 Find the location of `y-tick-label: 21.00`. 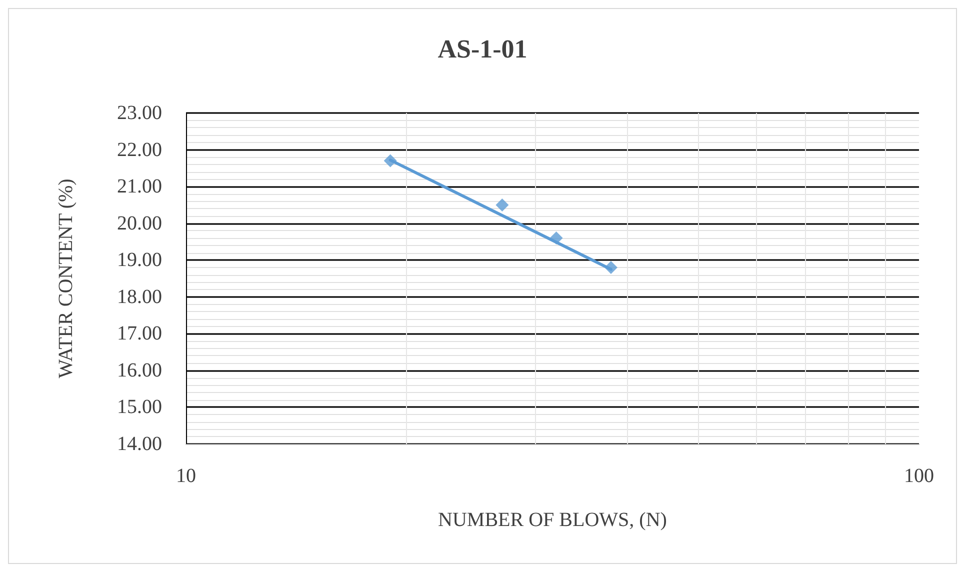

y-tick-label: 21.00 is located at coordinates (139, 187).